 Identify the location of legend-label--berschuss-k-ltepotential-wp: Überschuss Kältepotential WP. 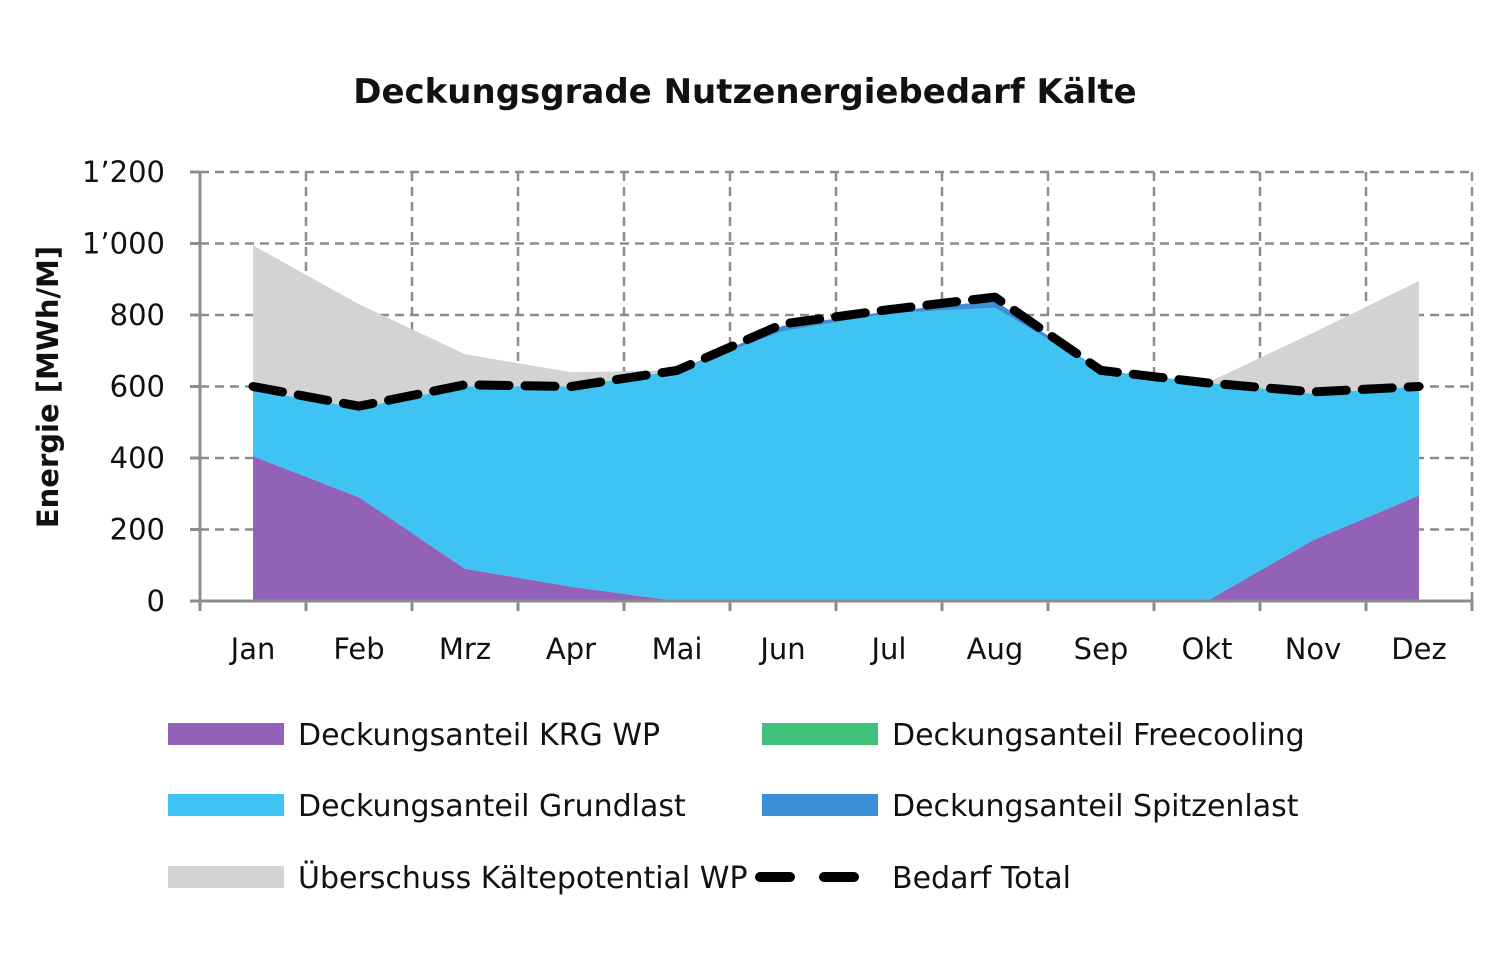
(523, 878).